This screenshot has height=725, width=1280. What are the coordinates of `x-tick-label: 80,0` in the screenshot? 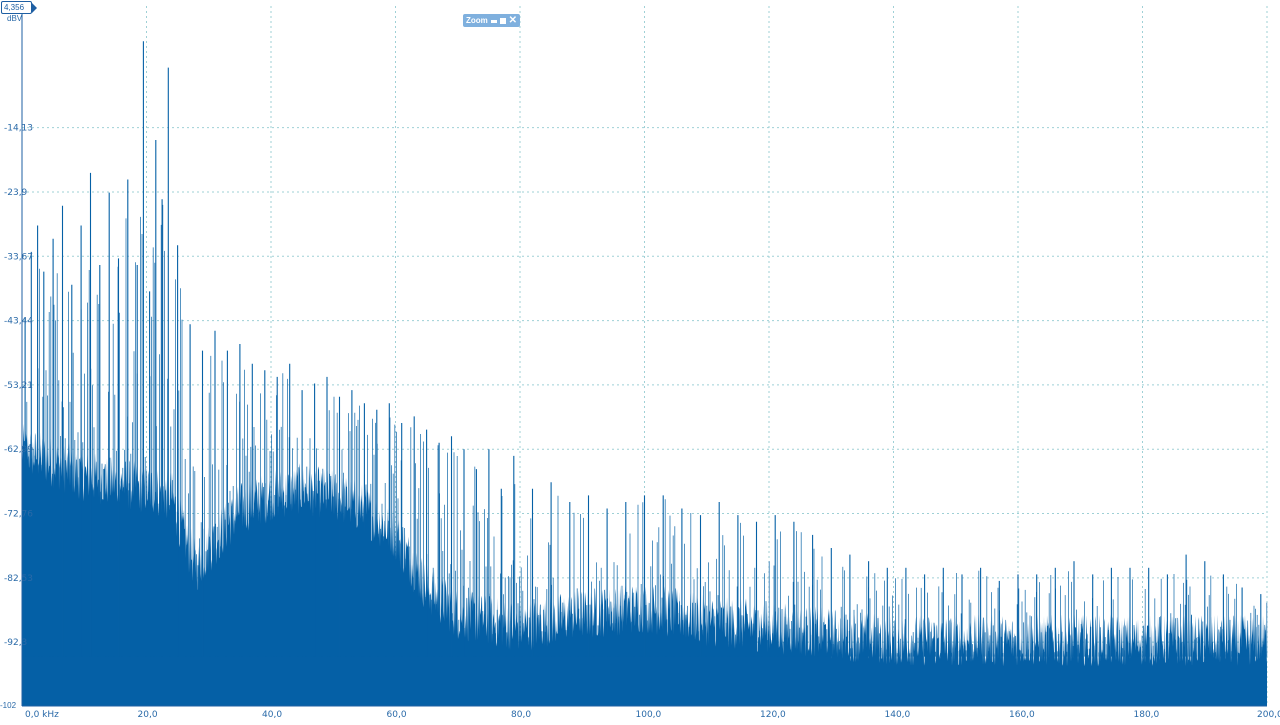 It's located at (521, 715).